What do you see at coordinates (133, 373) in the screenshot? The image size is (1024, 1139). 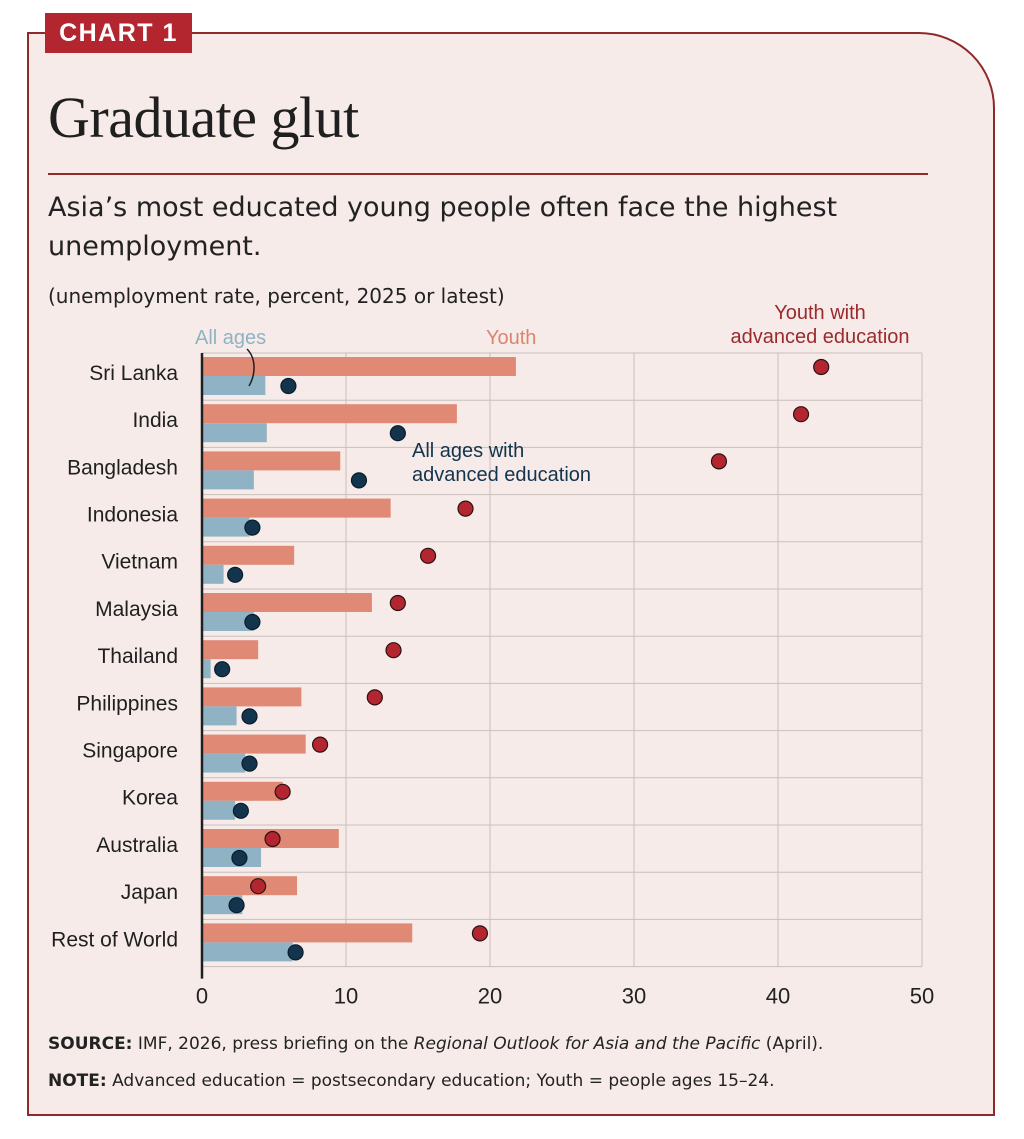 I see `category-label: Sri Lanka` at bounding box center [133, 373].